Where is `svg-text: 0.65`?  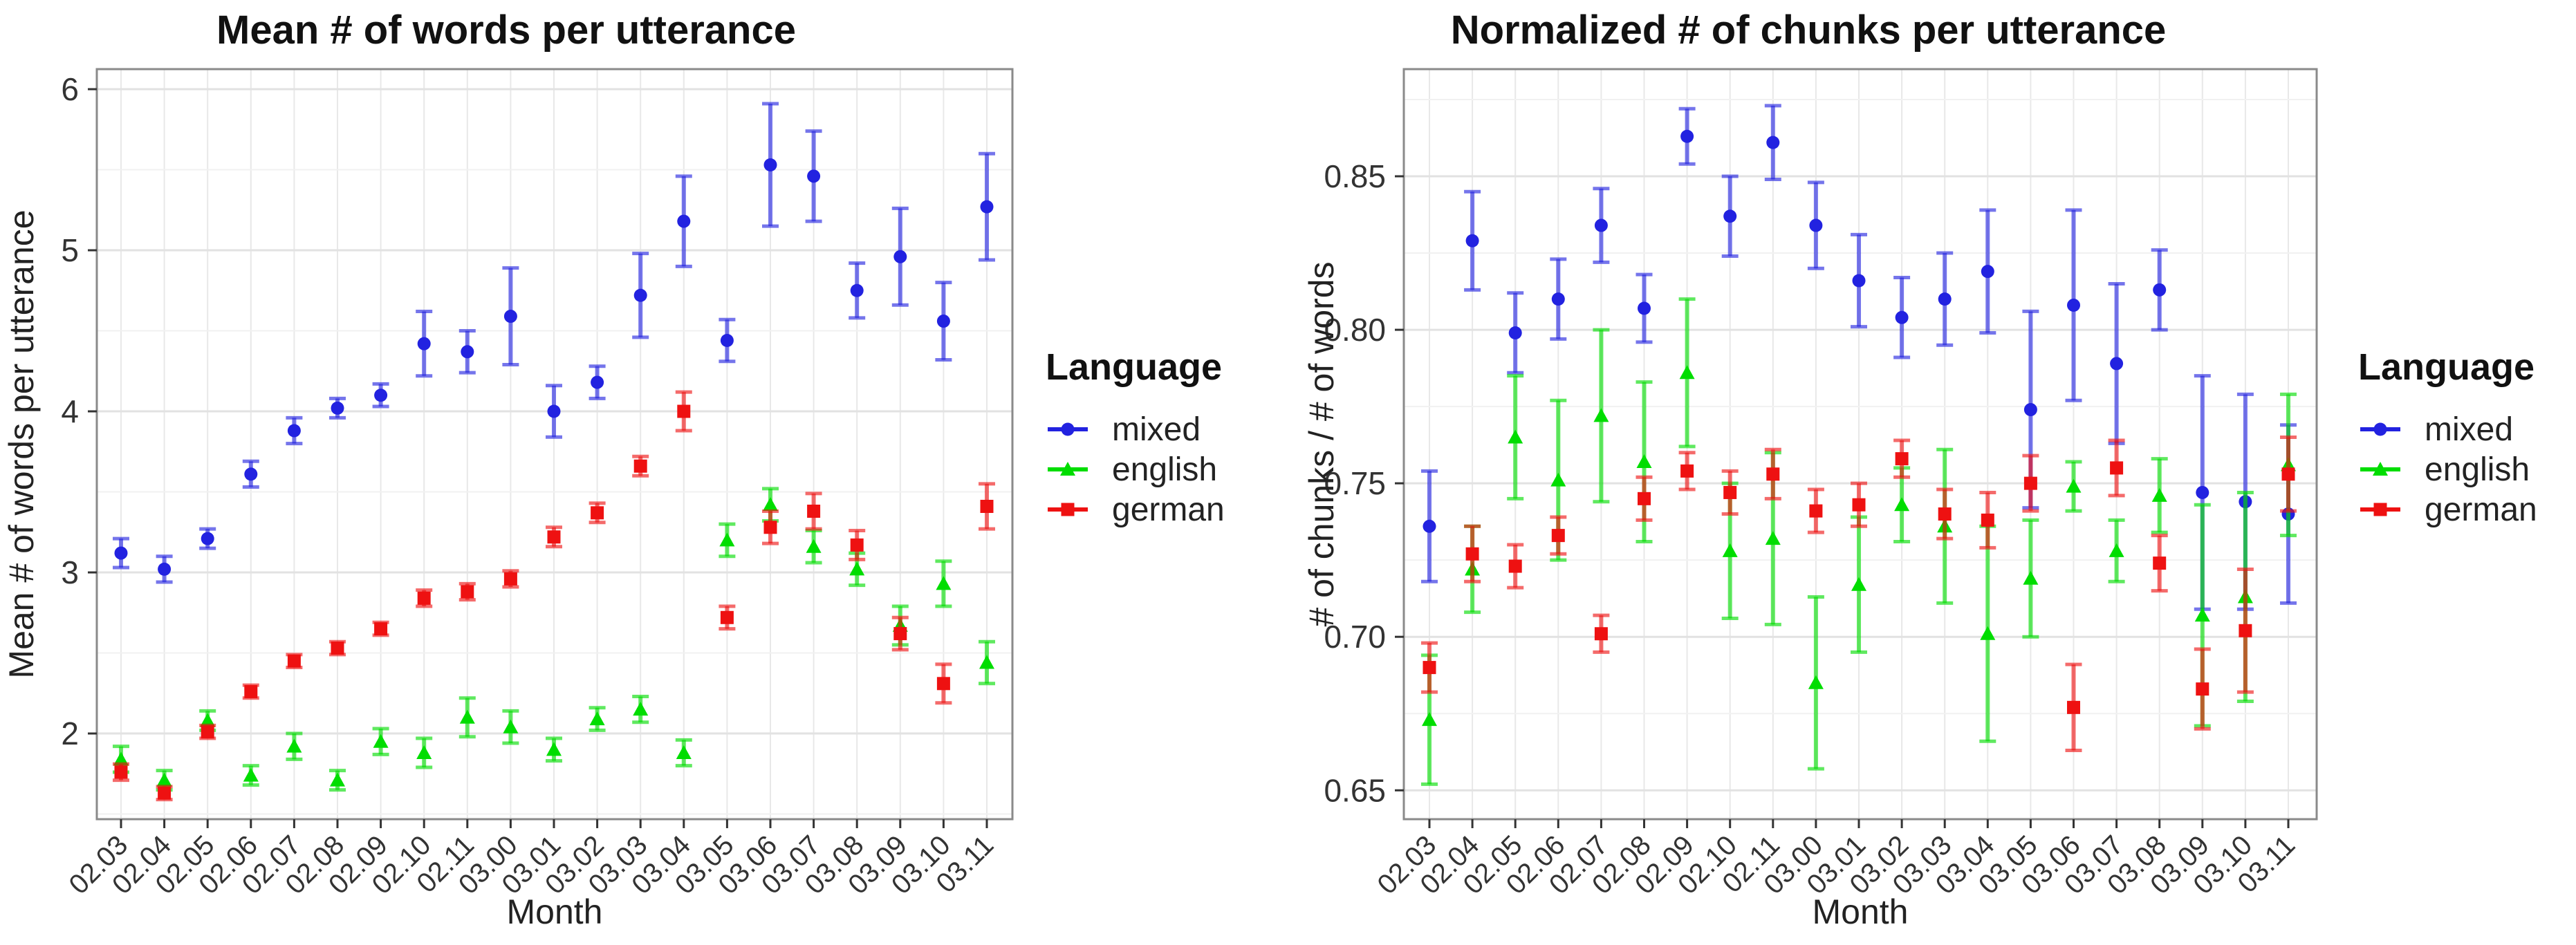 svg-text: 0.65 is located at coordinates (1355, 790).